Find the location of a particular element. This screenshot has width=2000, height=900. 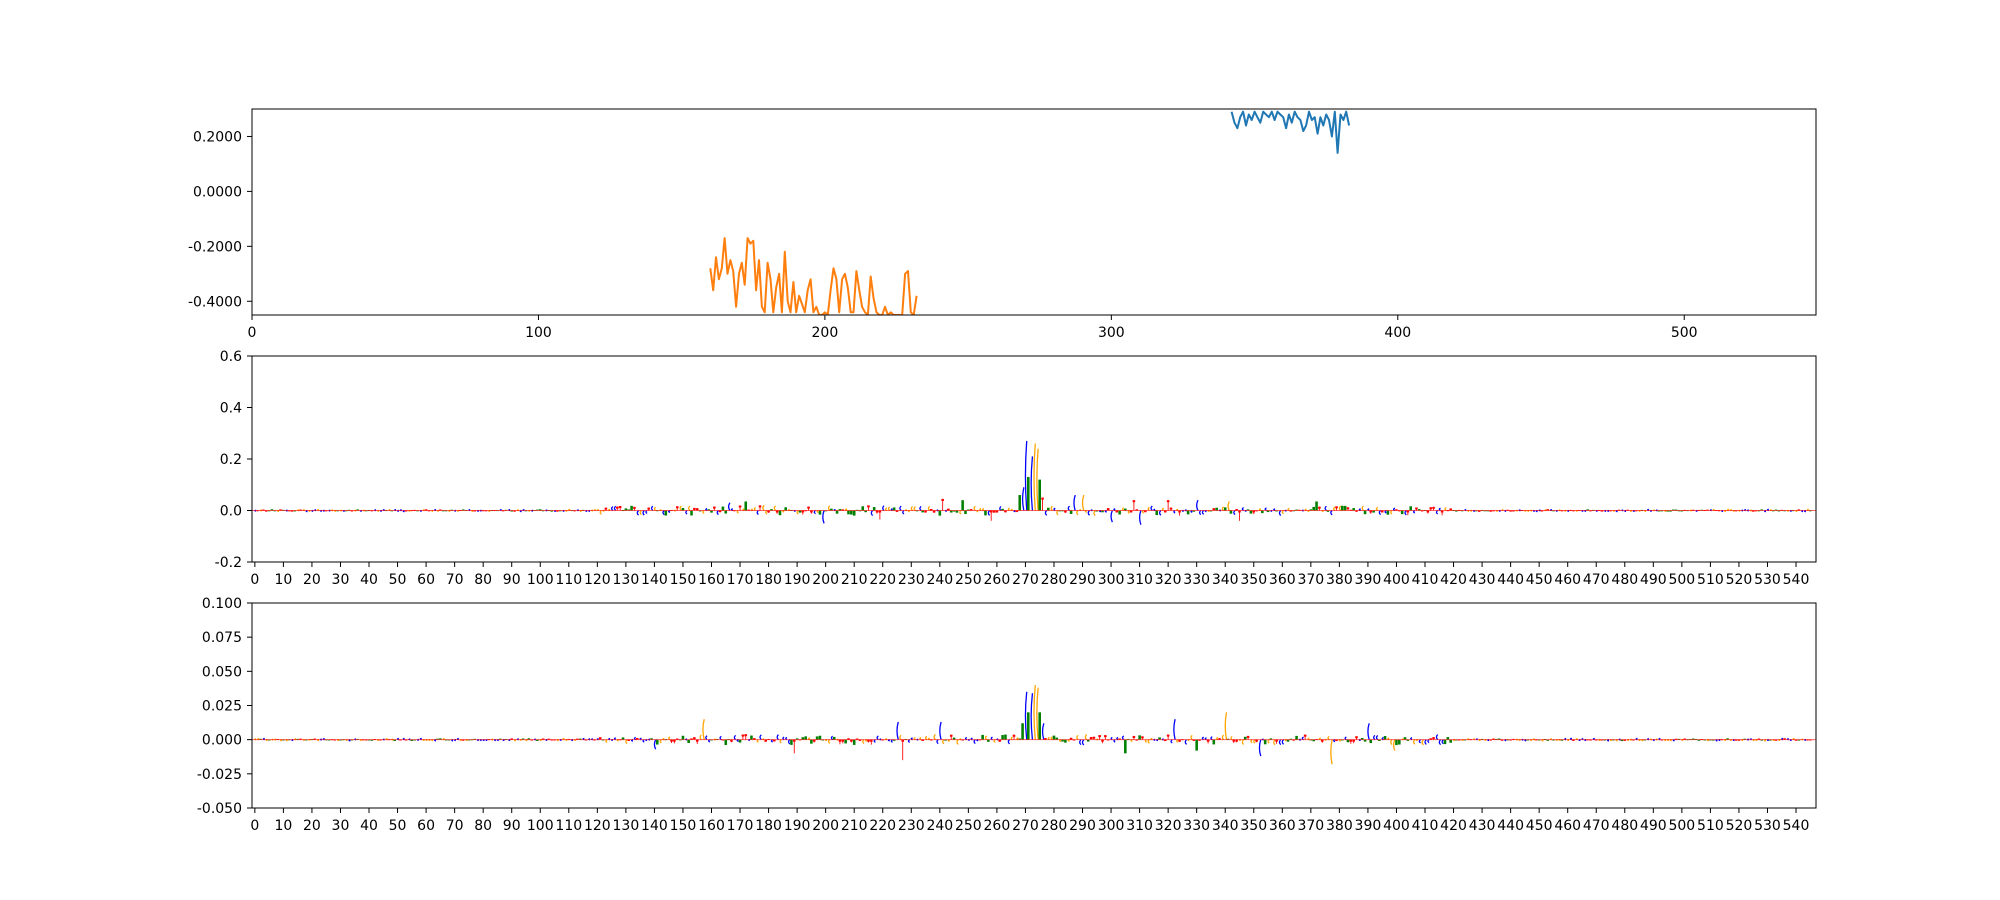

x-tick-label: 30 is located at coordinates (341, 580).